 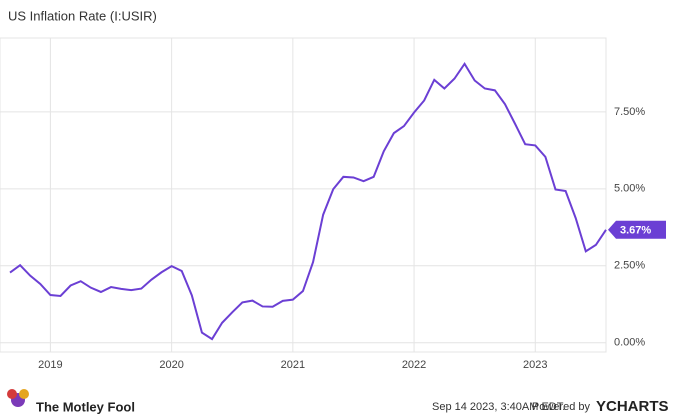 What do you see at coordinates (293, 365) in the screenshot?
I see `x-tick-label: 2021` at bounding box center [293, 365].